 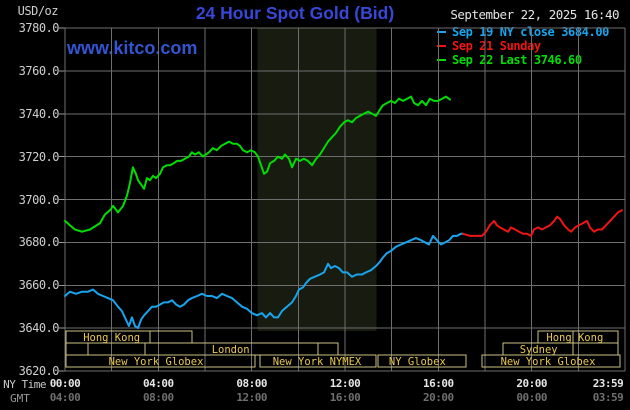 What do you see at coordinates (39, 113) in the screenshot?
I see `y-axis-tick: 3740.0` at bounding box center [39, 113].